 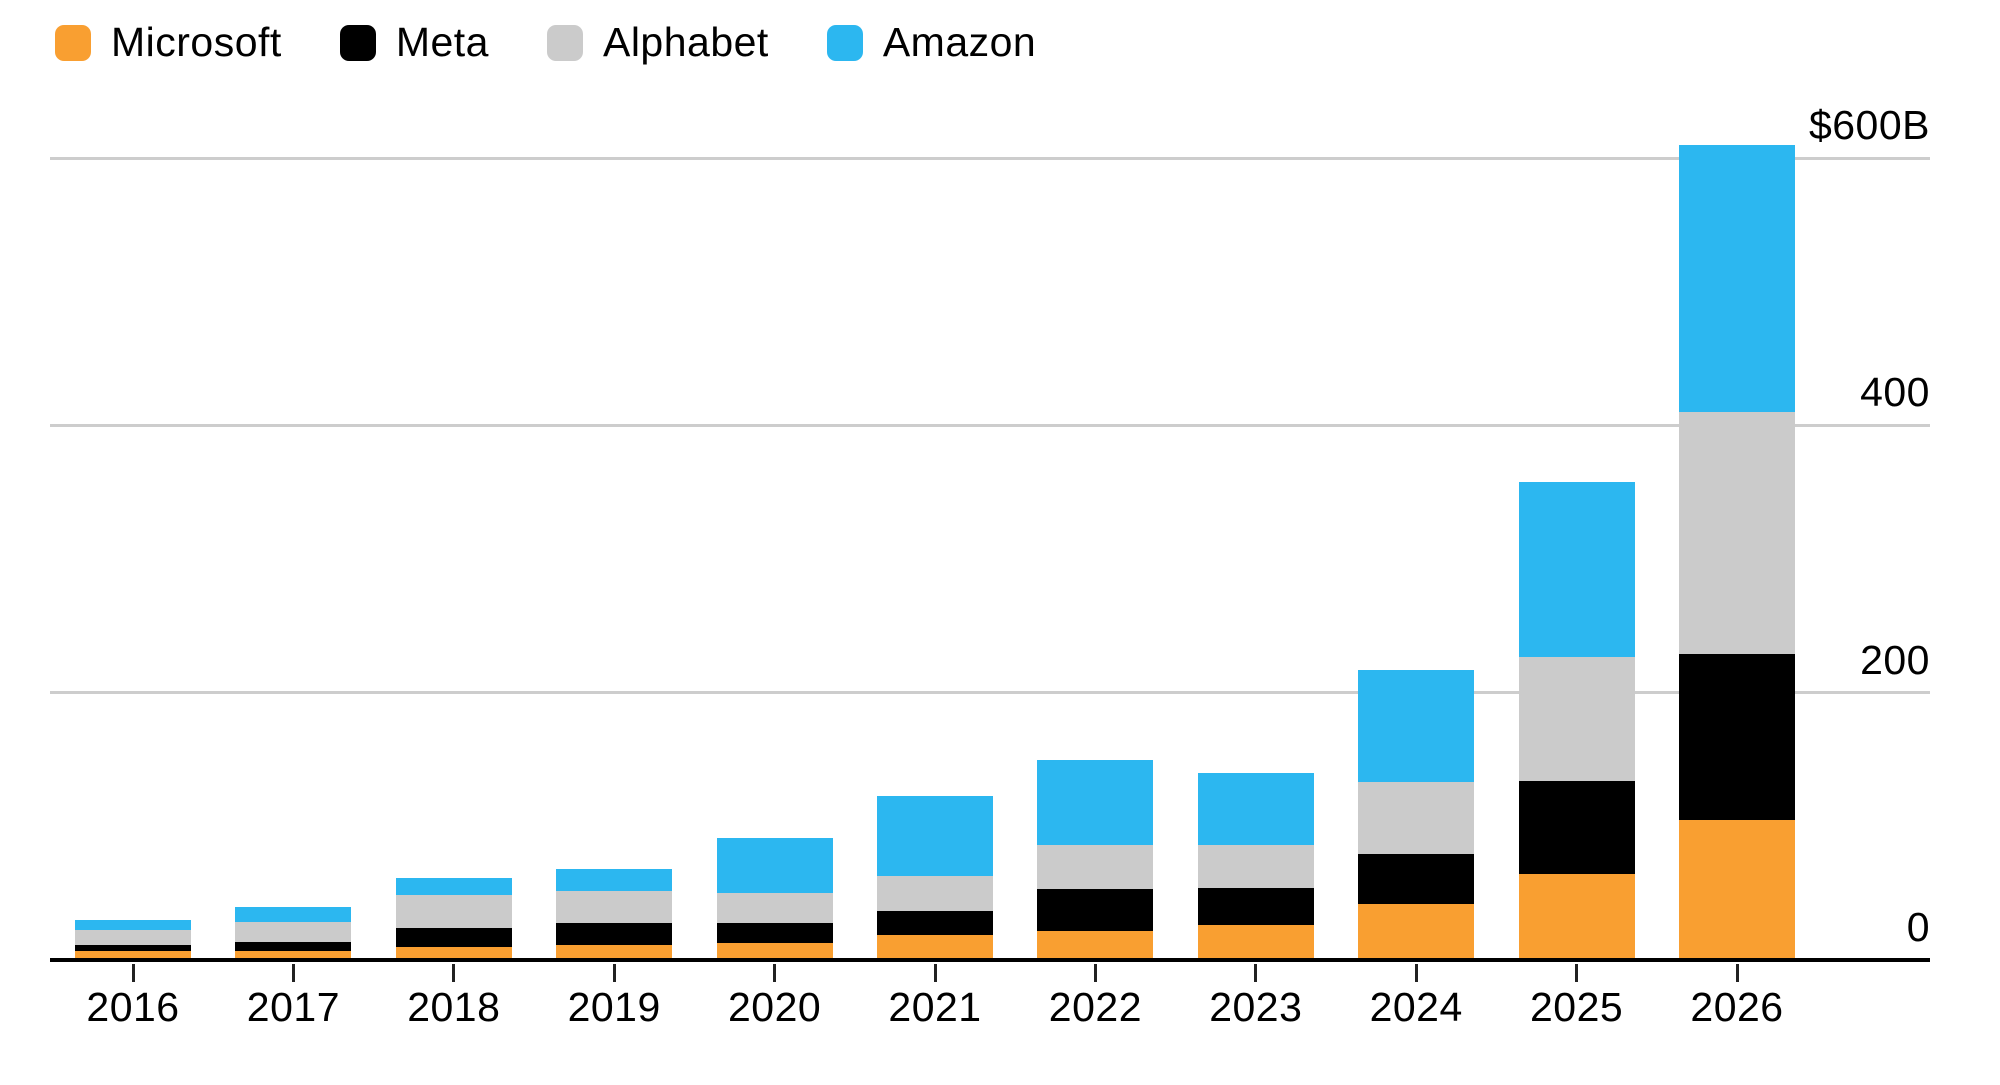 I want to click on bar-segment-2018-meta, so click(x=453, y=937).